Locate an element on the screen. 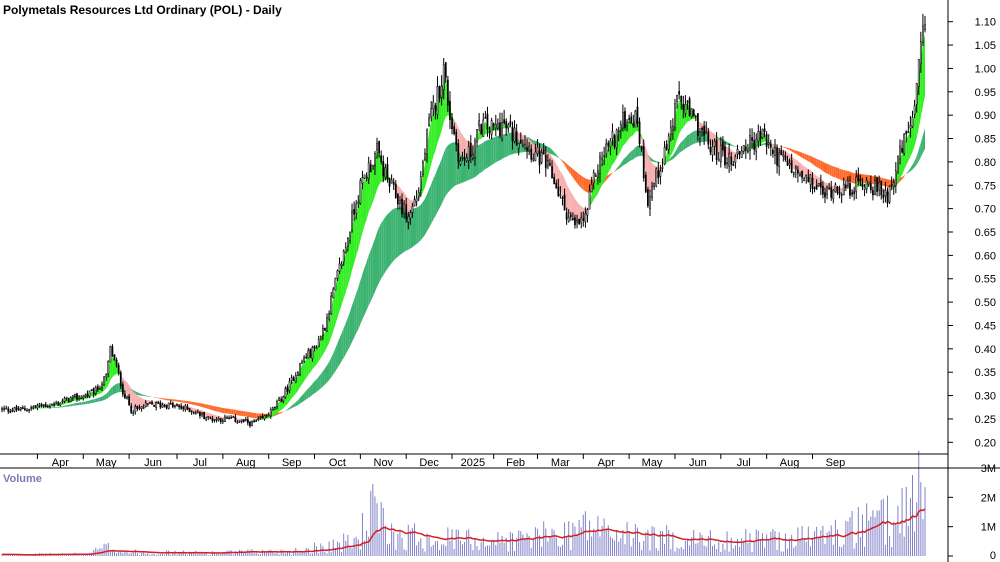 The image size is (1000, 562). volume-tick-label: 2M is located at coordinates (988, 498).